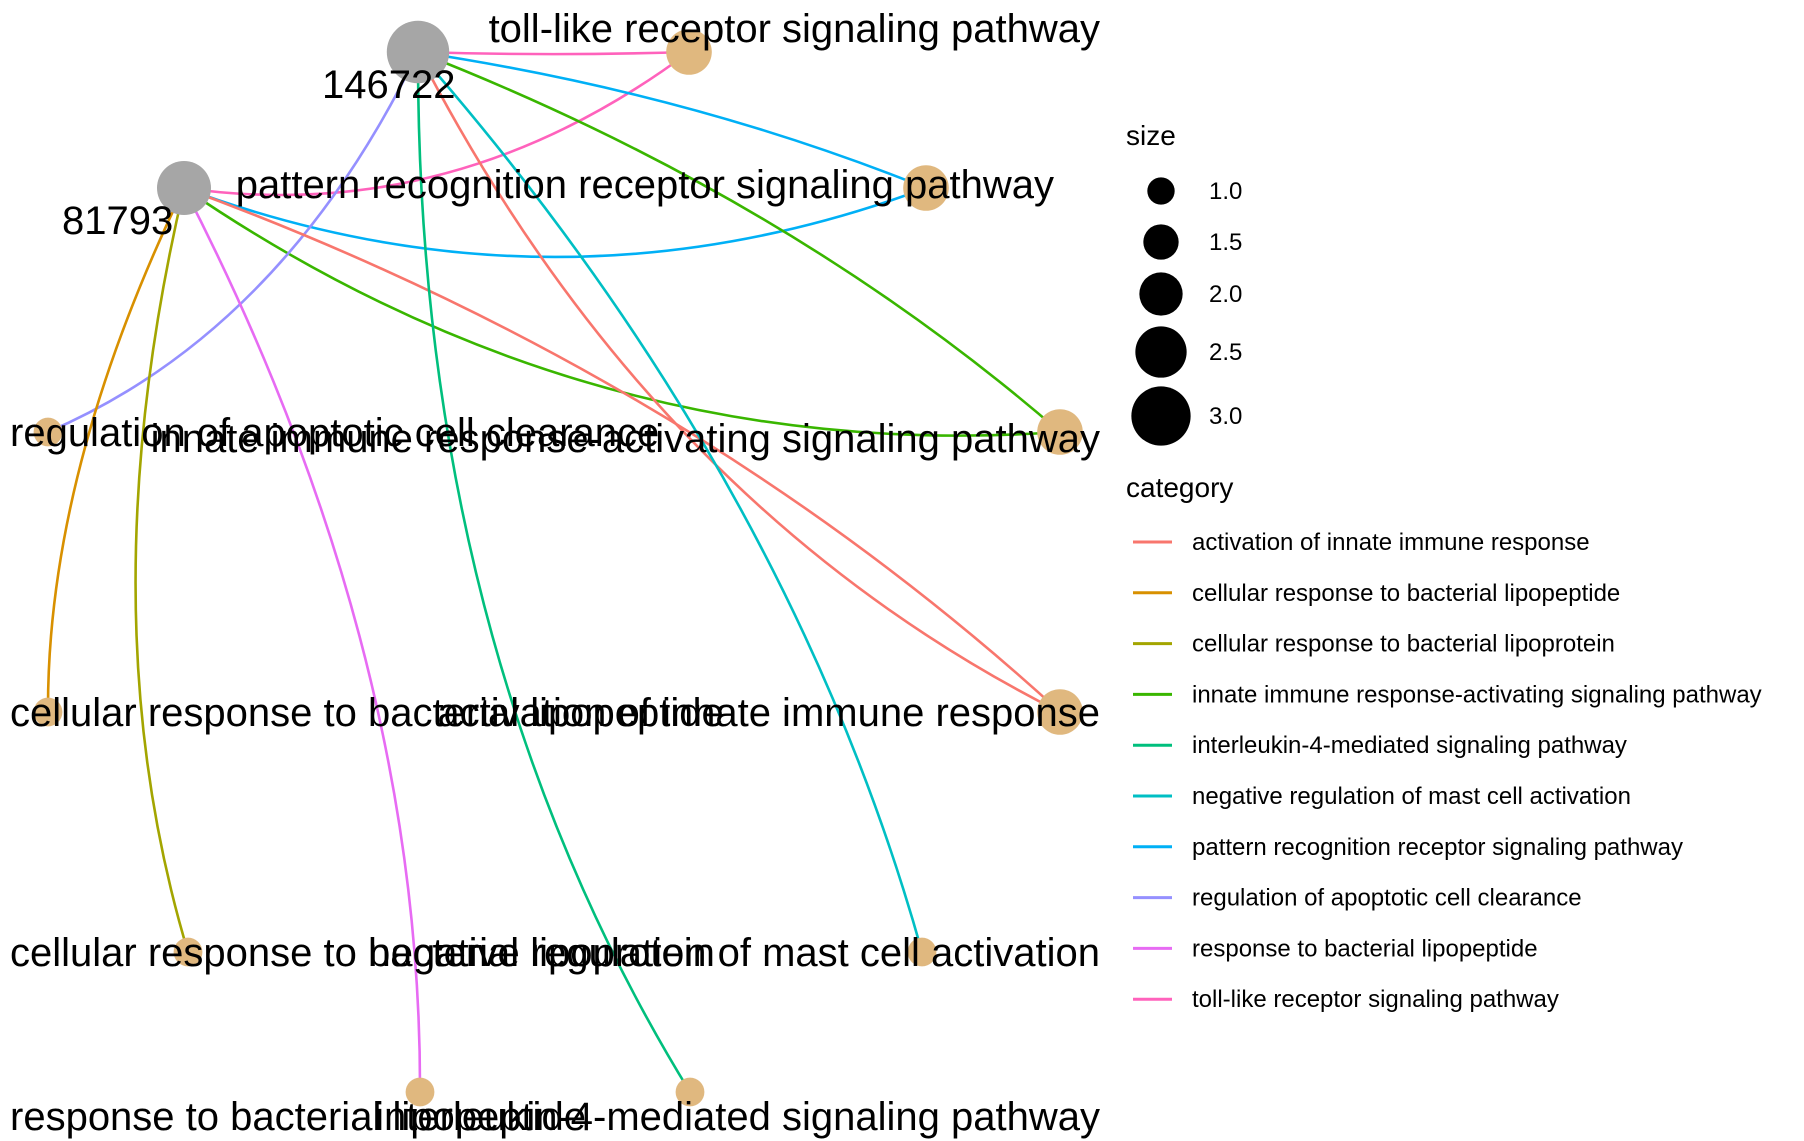 Image resolution: width=1804 pixels, height=1141 pixels. Describe the element at coordinates (1151, 135) in the screenshot. I see `legend-size-title: size` at that location.